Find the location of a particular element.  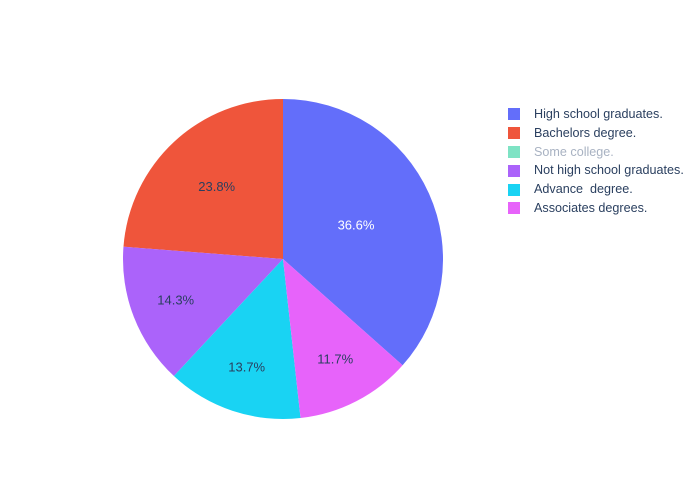

legend-label: High school graduates. is located at coordinates (598, 114).